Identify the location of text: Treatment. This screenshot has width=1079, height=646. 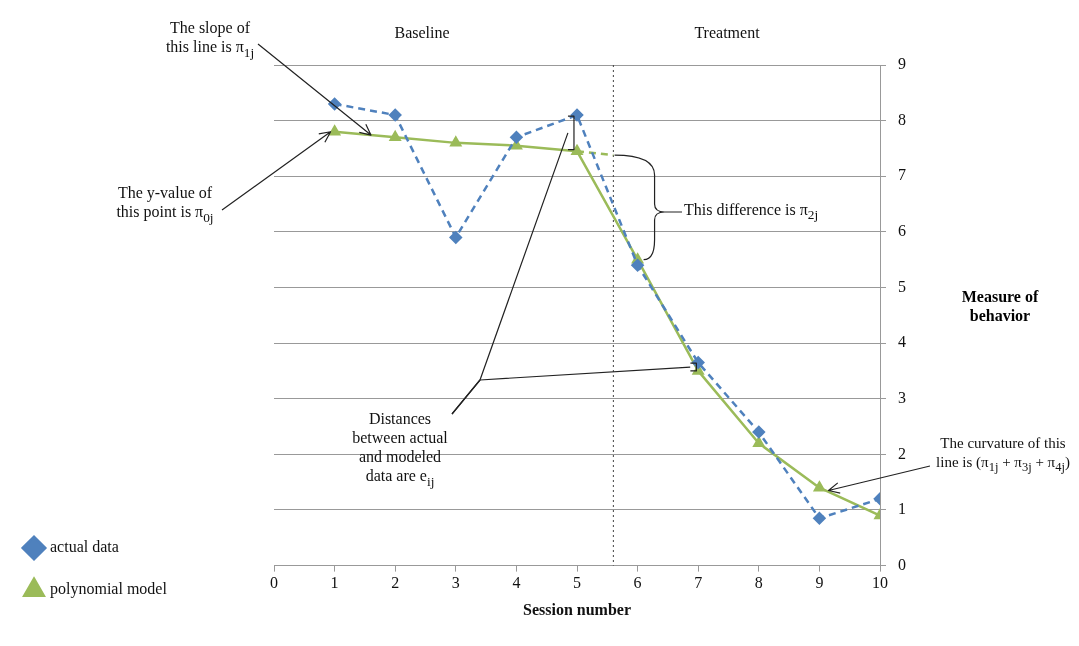
(727, 32).